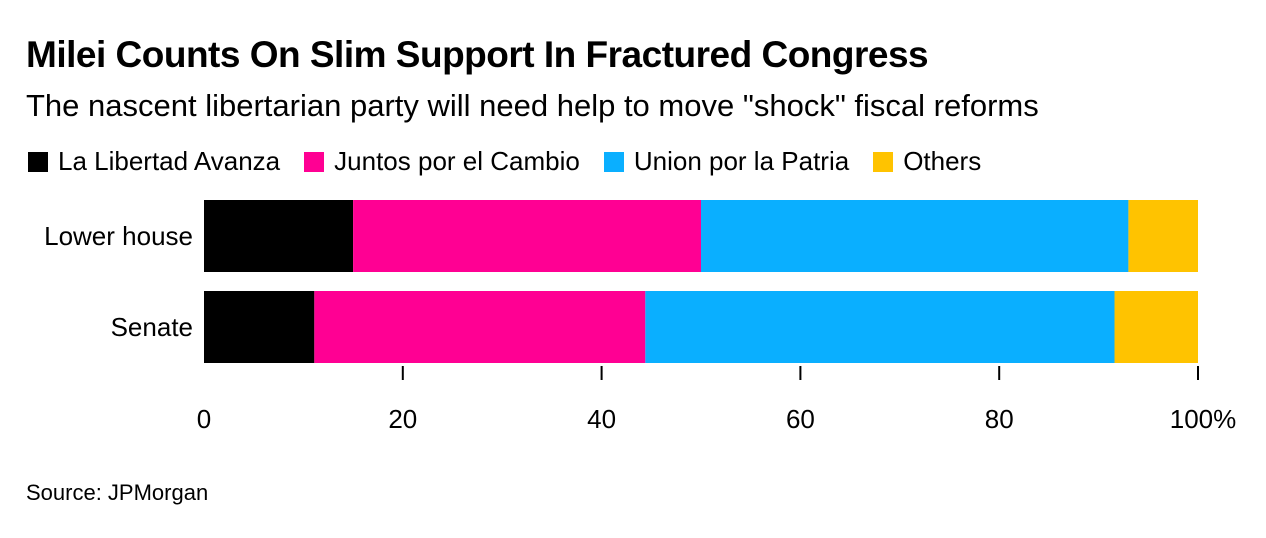  I want to click on bar-segment-senate-la-libertad-avanza, so click(259, 327).